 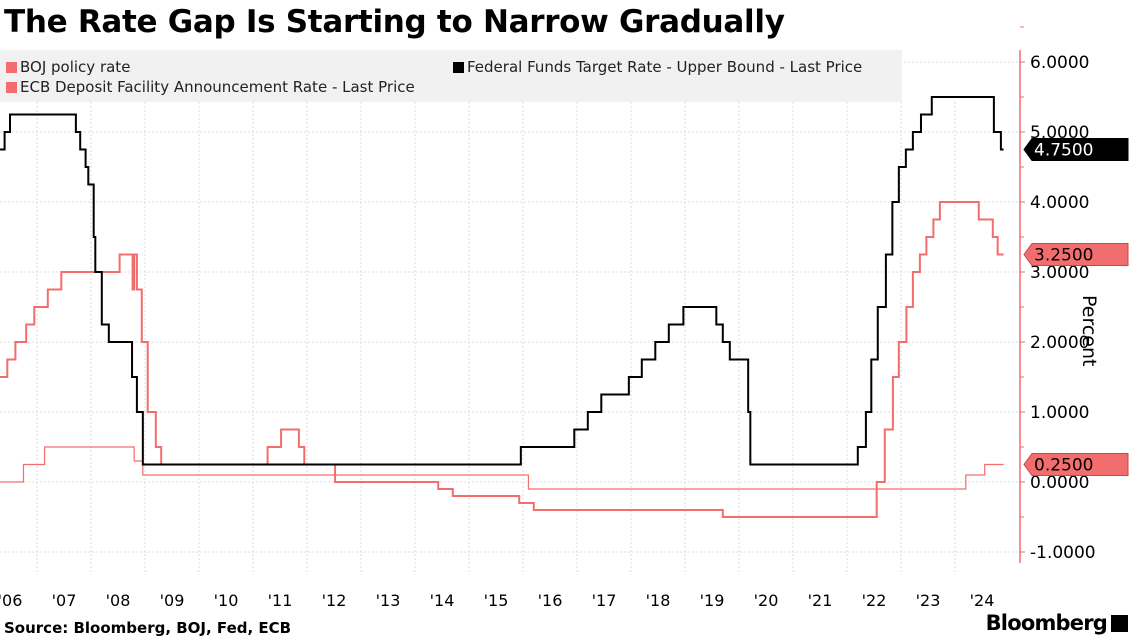 What do you see at coordinates (874, 600) in the screenshot?
I see `x-tick-label: '22` at bounding box center [874, 600].